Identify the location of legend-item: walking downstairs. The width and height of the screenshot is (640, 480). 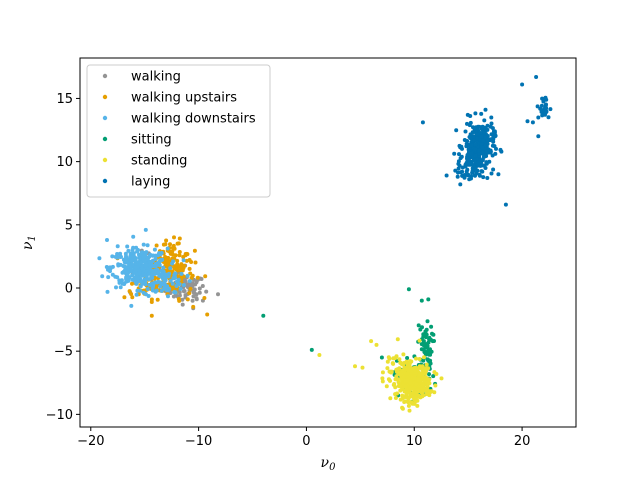
(179, 119).